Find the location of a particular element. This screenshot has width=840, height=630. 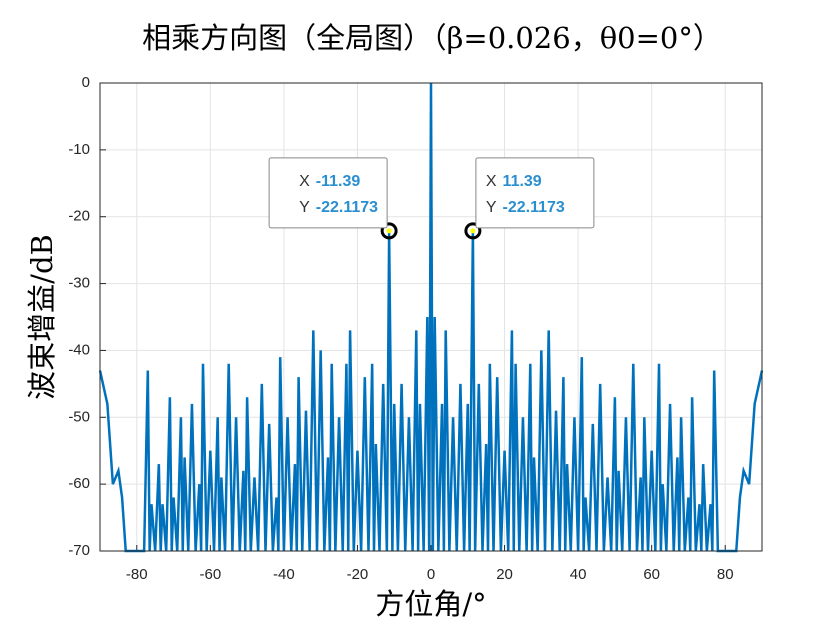

data-tip-text: X -11.39 is located at coordinates (329, 181).